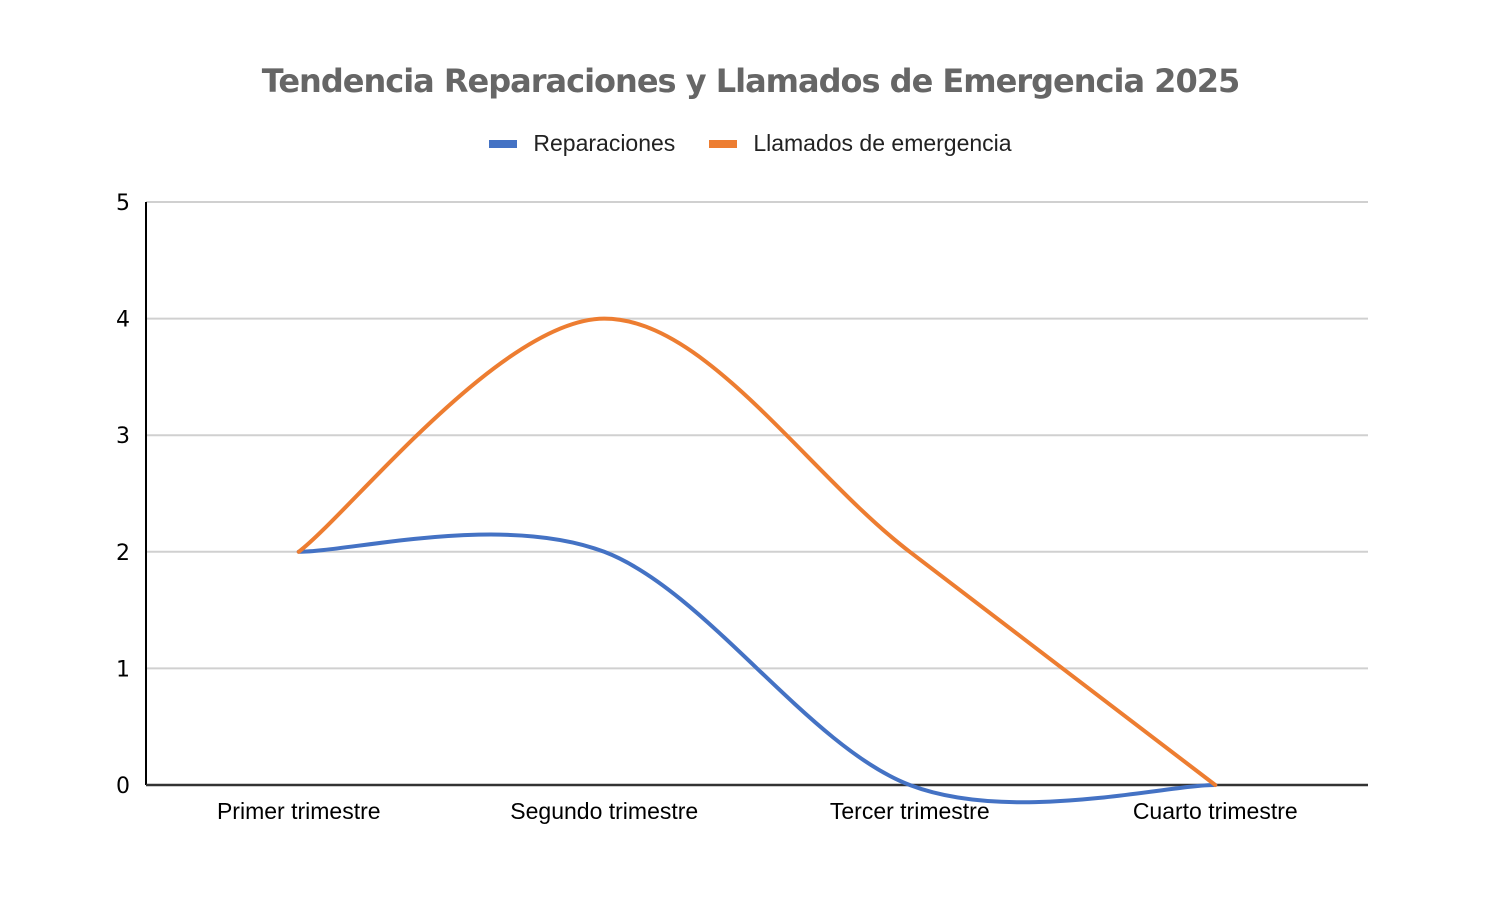  I want to click on x-tick-label: Segundo trimestre, so click(604, 811).